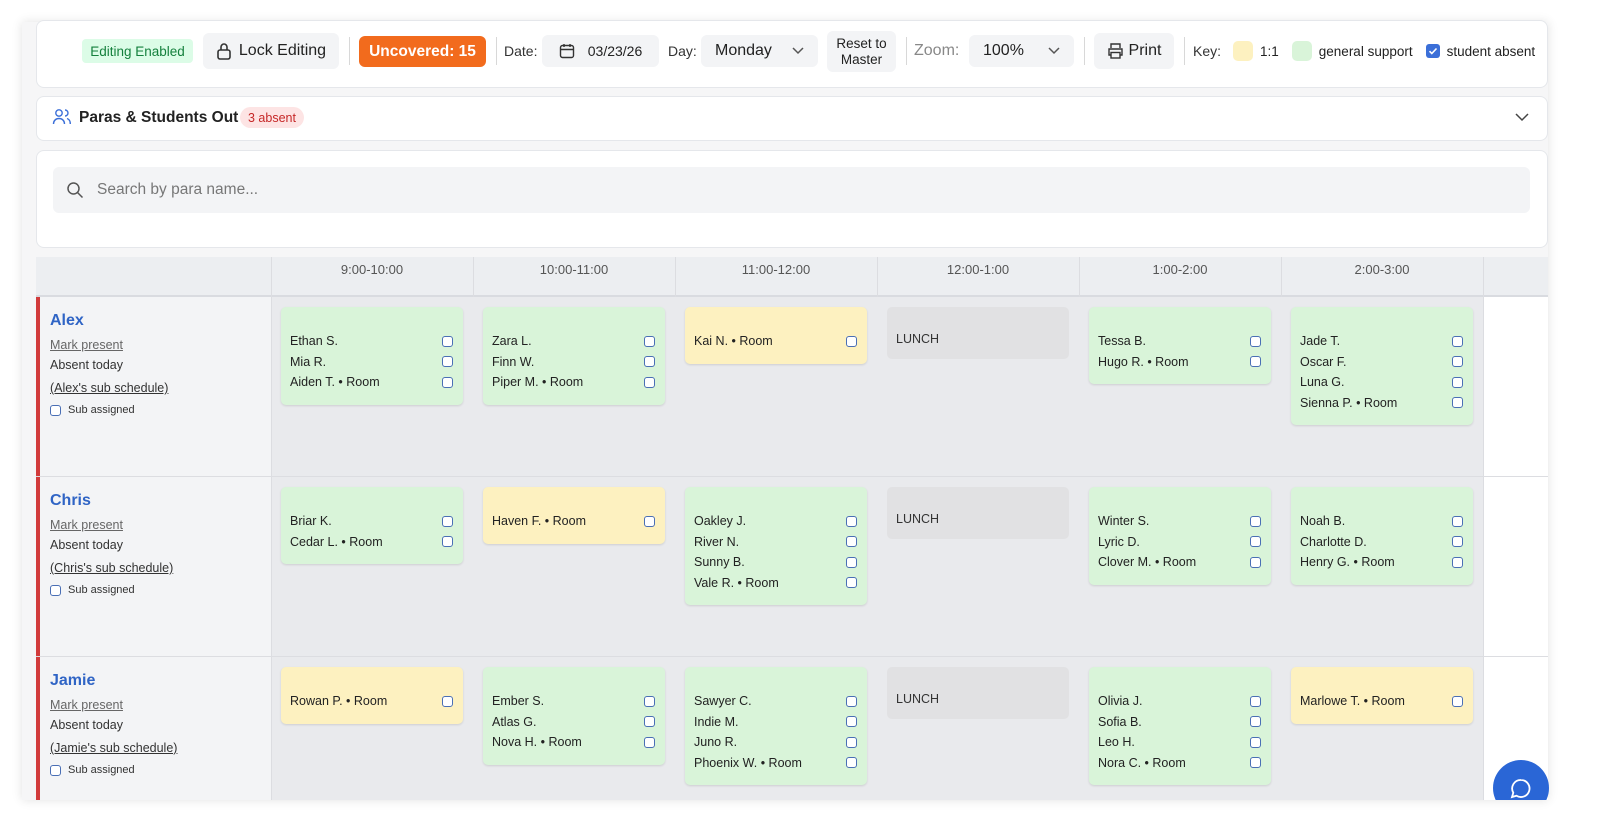 The height and width of the screenshot is (838, 1600). What do you see at coordinates (1381, 562) in the screenshot?
I see `student-row: Henry G. • Room` at bounding box center [1381, 562].